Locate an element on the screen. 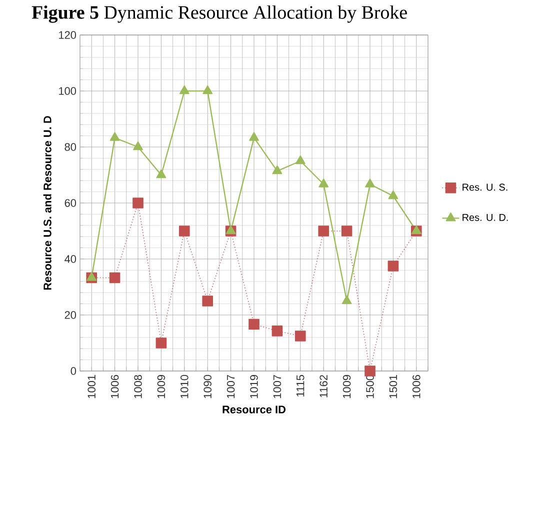  legend-label: Res. U. D. is located at coordinates (485, 217).